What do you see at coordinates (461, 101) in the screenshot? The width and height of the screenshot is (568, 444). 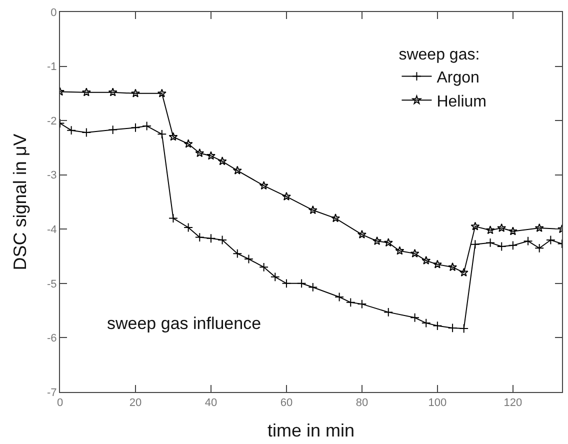 I see `legend-label: Helium` at bounding box center [461, 101].